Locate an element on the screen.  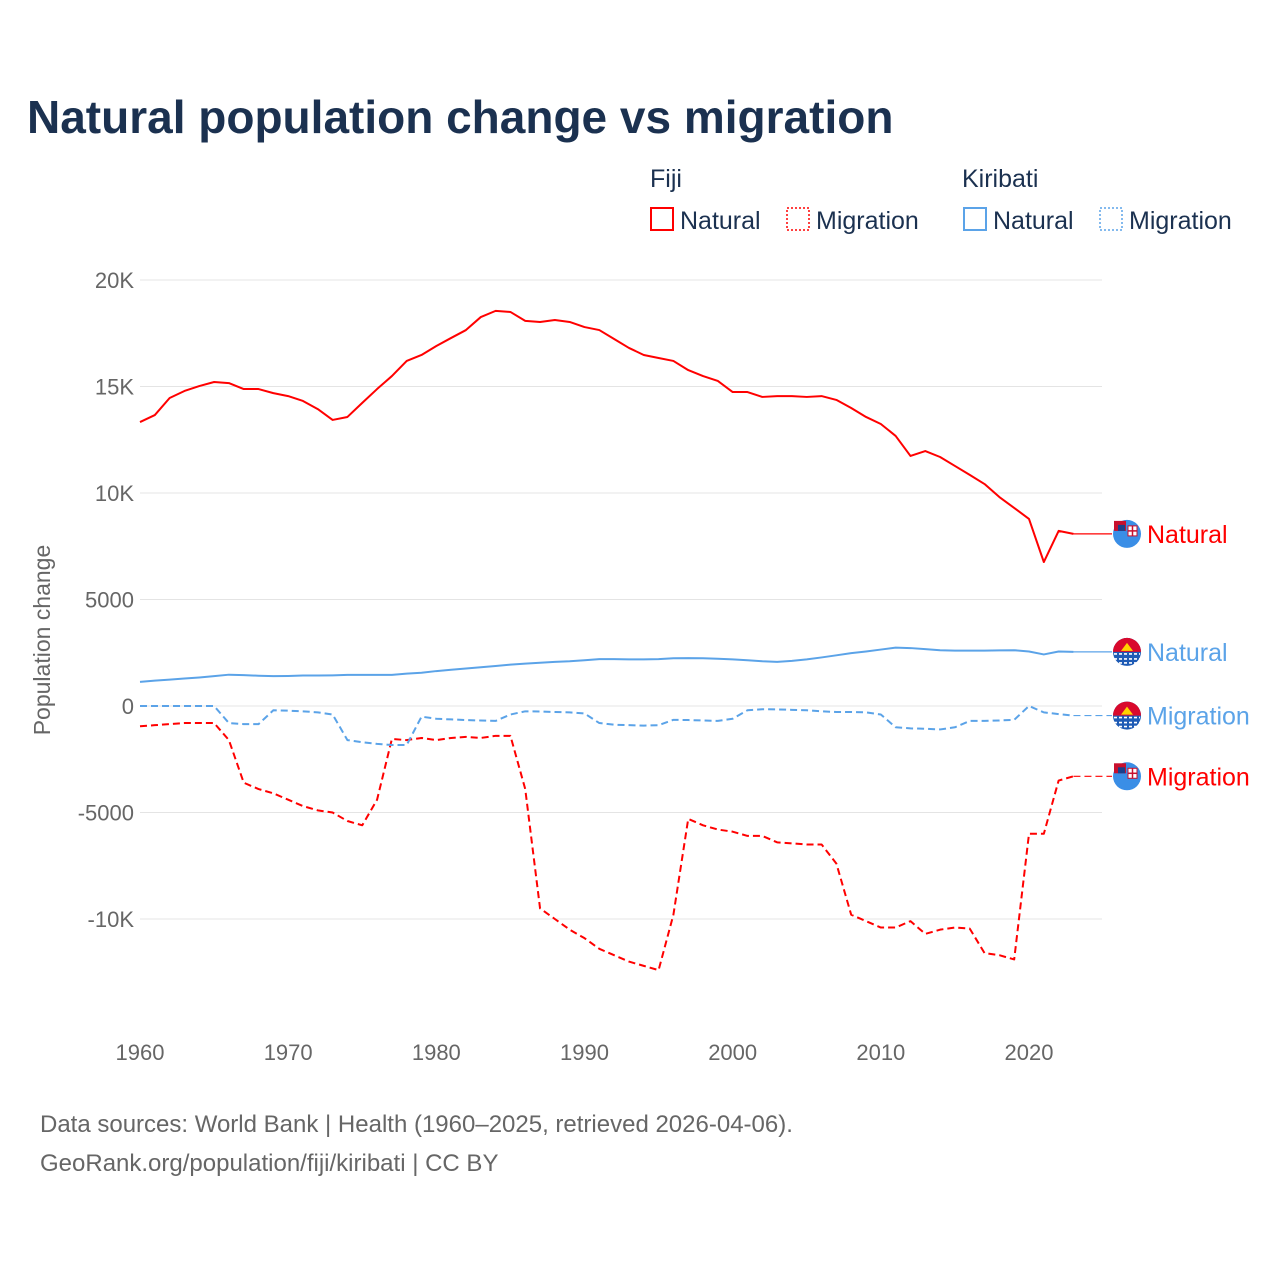
end-label-kiribati-migration: Migration is located at coordinates (1198, 717).